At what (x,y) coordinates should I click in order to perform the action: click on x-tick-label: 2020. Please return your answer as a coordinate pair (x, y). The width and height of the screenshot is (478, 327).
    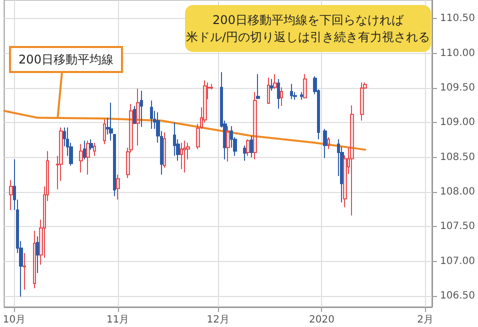
    Looking at the image, I should click on (321, 320).